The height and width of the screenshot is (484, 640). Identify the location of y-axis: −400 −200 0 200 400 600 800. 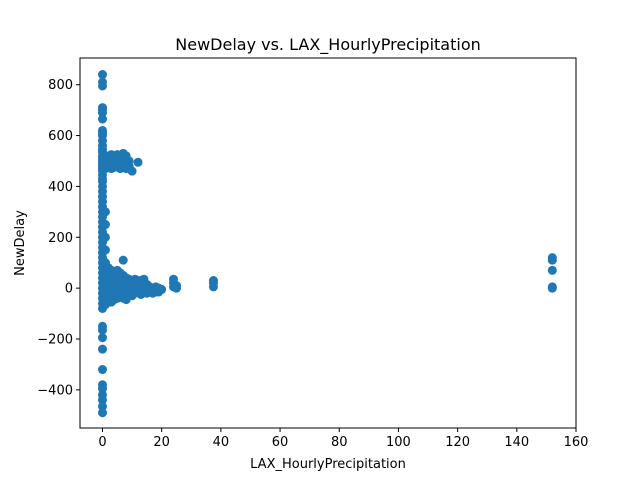
(58, 238).